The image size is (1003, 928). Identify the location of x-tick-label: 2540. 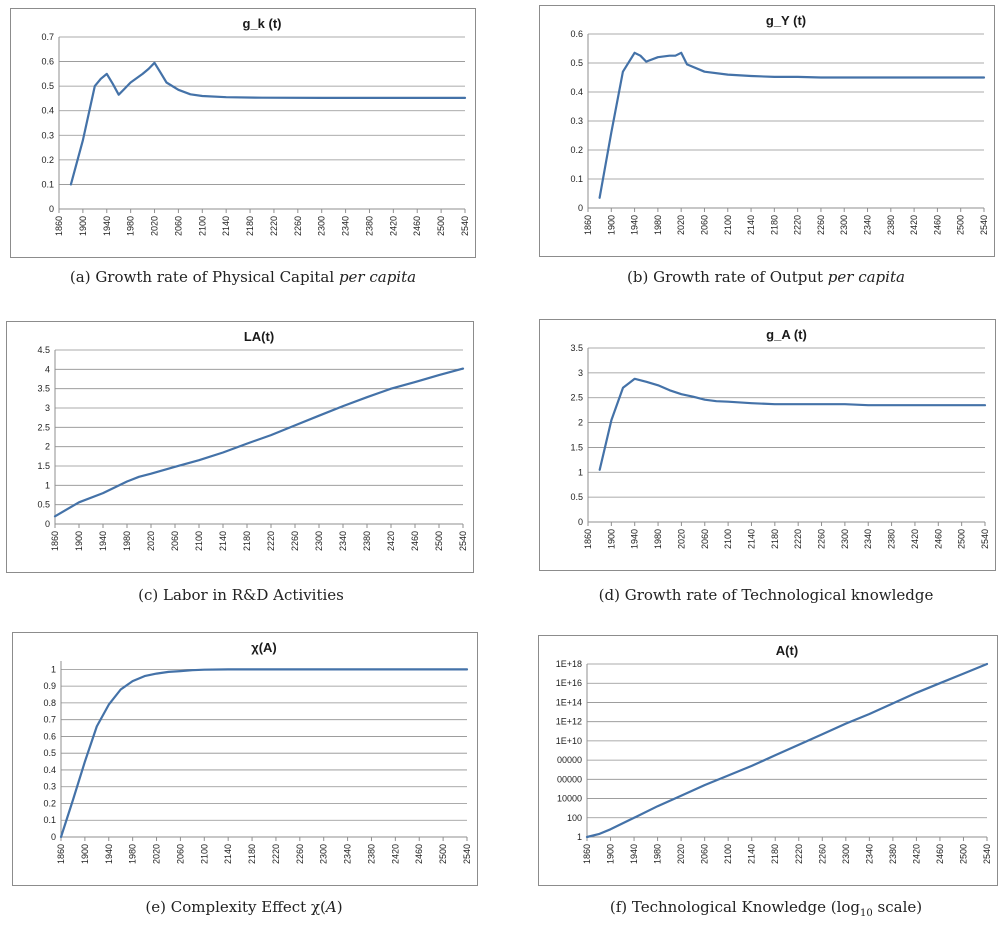
(987, 854).